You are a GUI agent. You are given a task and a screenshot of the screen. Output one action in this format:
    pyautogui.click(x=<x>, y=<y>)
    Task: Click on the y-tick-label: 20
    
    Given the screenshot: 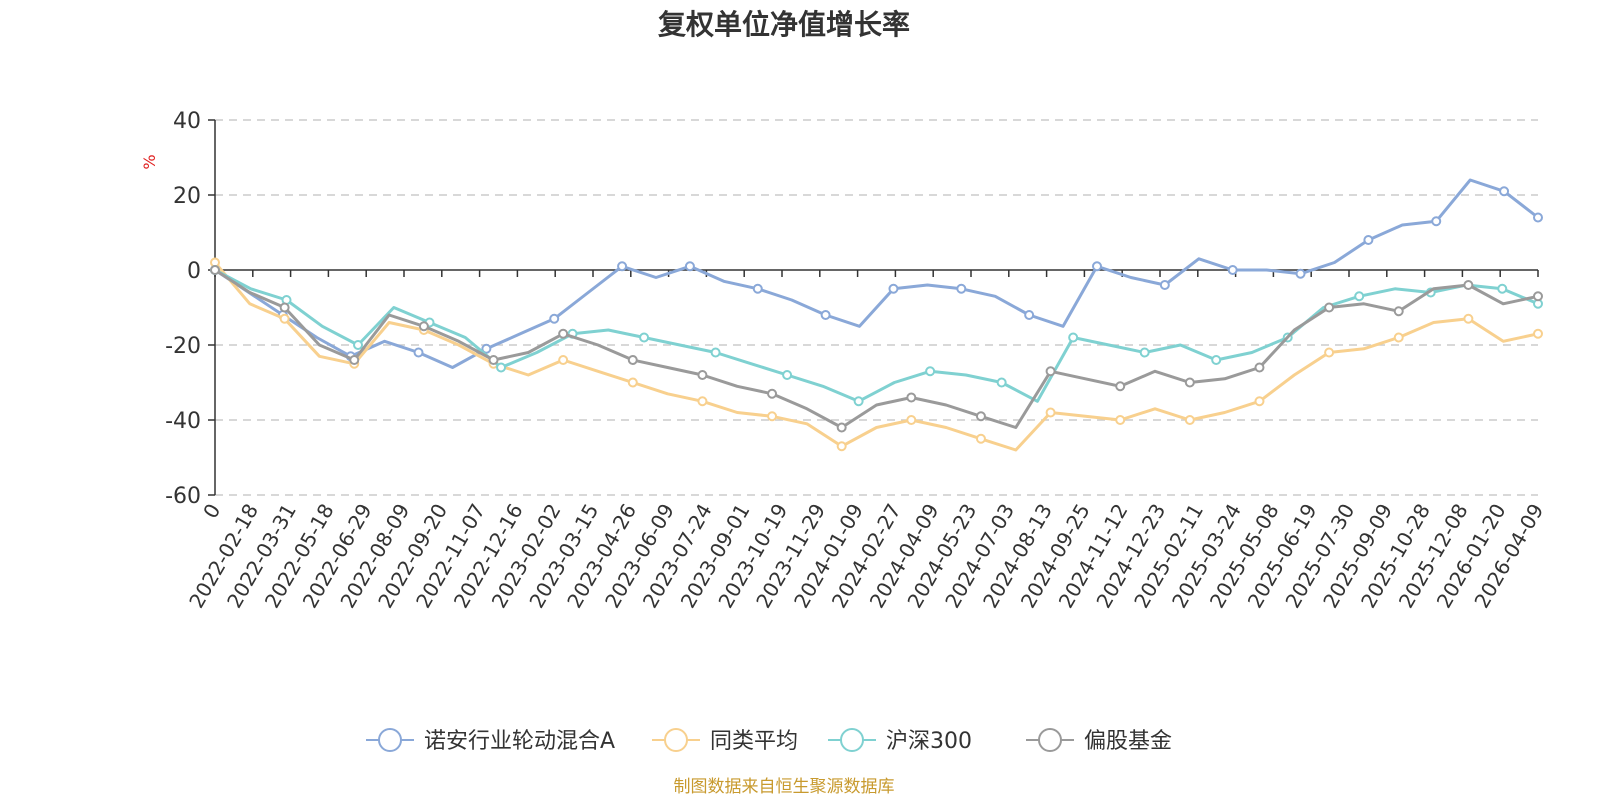 What is the action you would take?
    pyautogui.click(x=187, y=196)
    